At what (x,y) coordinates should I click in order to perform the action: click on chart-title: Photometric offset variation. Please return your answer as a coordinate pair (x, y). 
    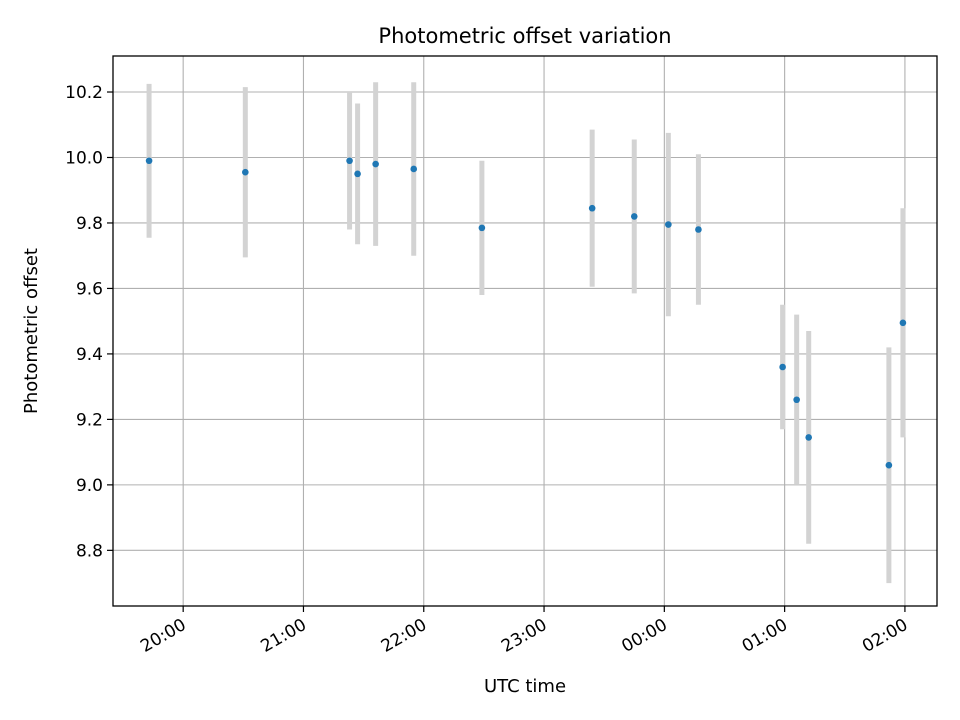
    Looking at the image, I should click on (524, 36).